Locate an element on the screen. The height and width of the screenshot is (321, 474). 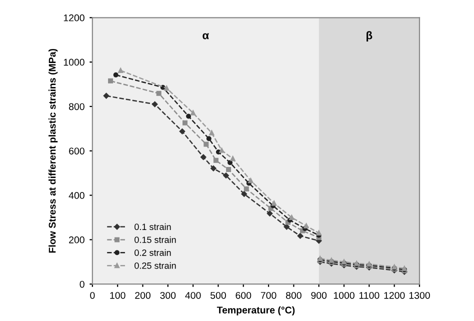
y-tick-label: 600 is located at coordinates (76, 151).